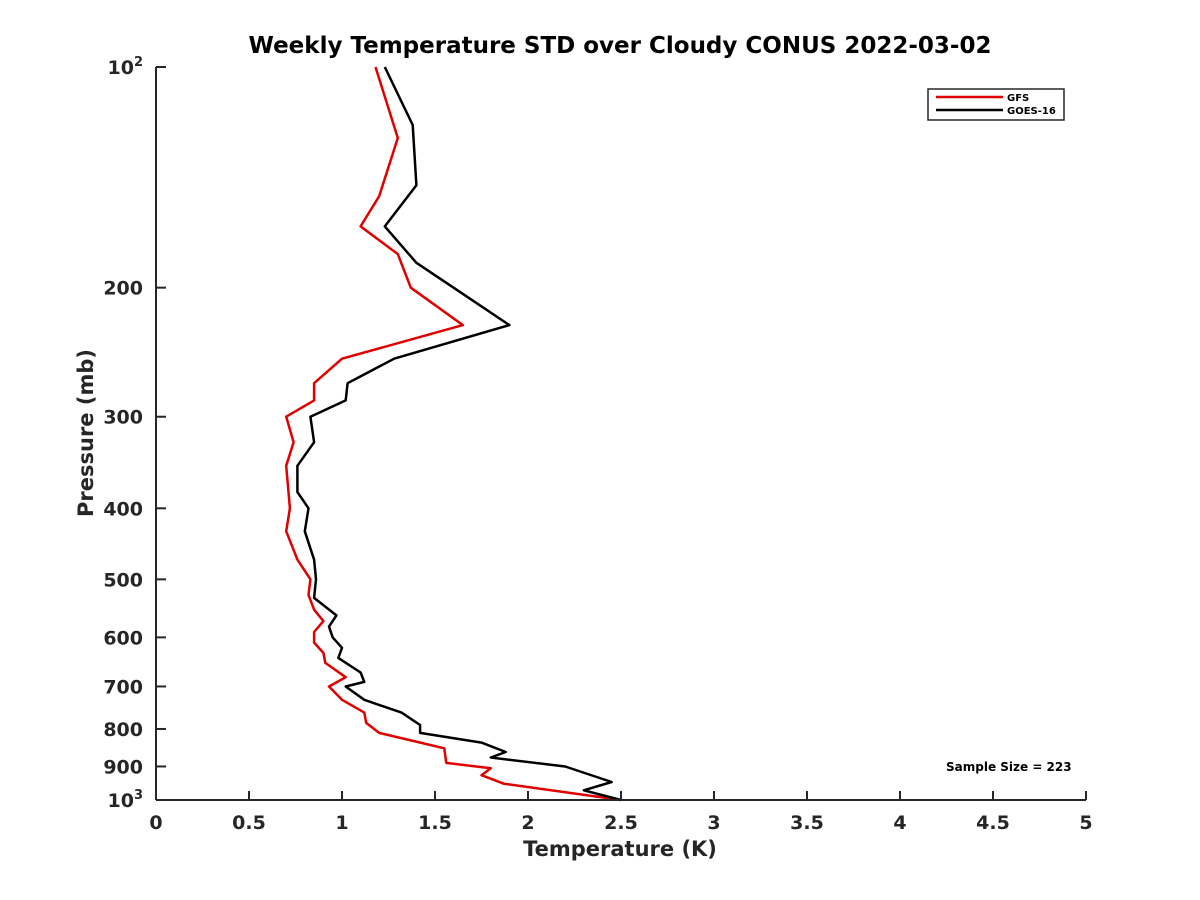 The width and height of the screenshot is (1200, 900). What do you see at coordinates (123, 580) in the screenshot?
I see `y-tick-label: 500` at bounding box center [123, 580].